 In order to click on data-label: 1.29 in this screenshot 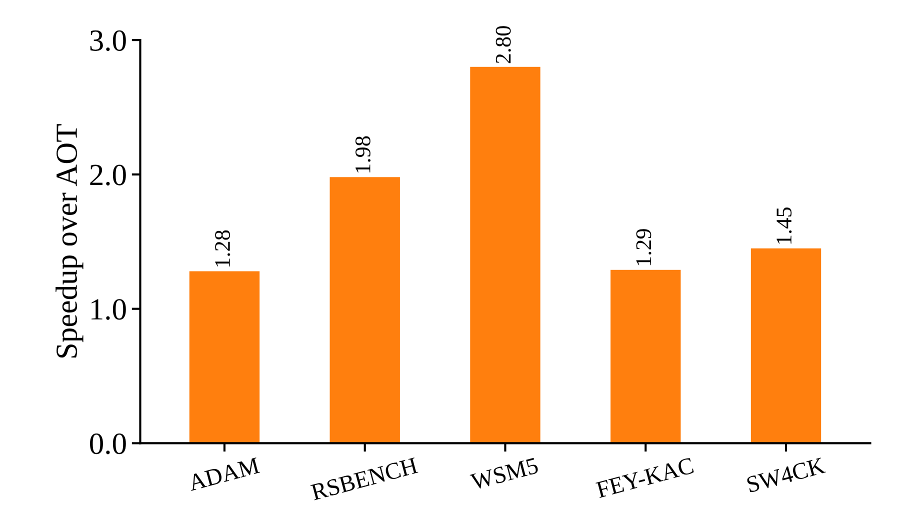, I will do `click(644, 247)`.